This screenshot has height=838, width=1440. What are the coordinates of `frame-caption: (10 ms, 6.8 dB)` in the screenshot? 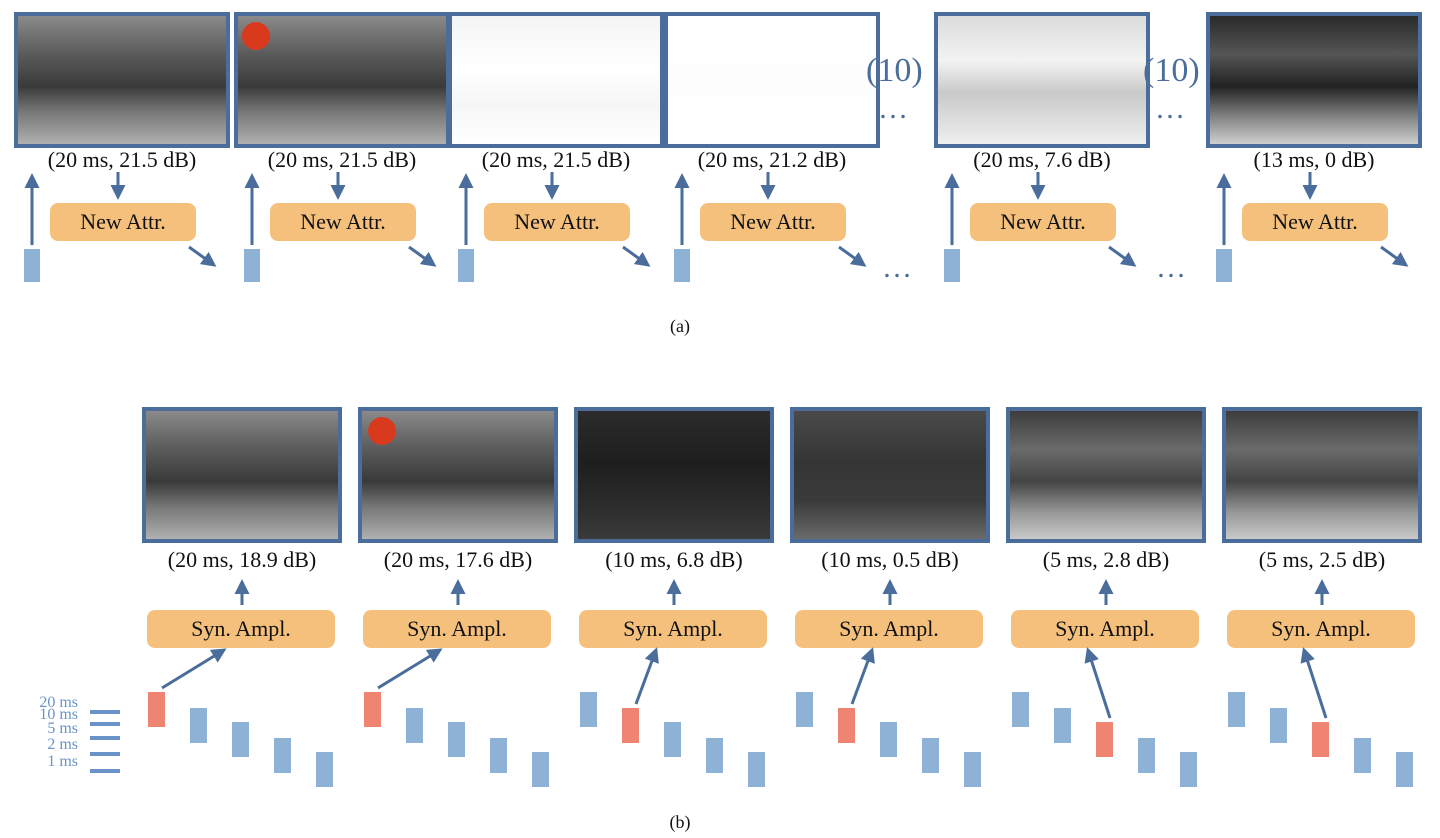 It's located at (674, 559).